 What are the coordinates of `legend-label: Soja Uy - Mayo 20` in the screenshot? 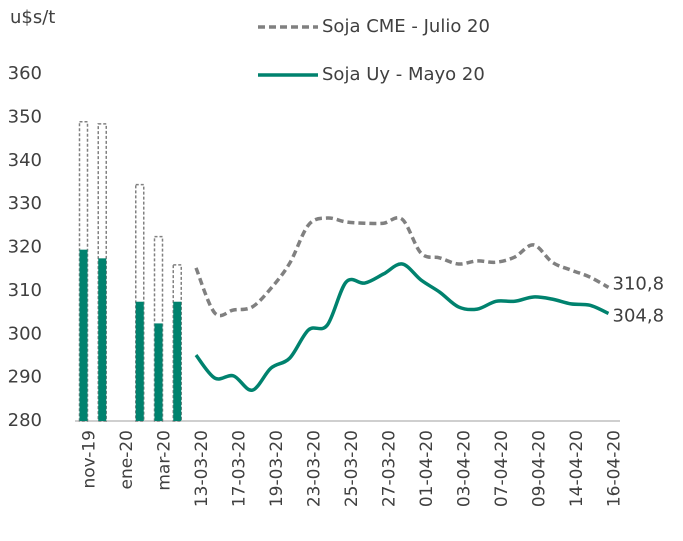 It's located at (403, 74).